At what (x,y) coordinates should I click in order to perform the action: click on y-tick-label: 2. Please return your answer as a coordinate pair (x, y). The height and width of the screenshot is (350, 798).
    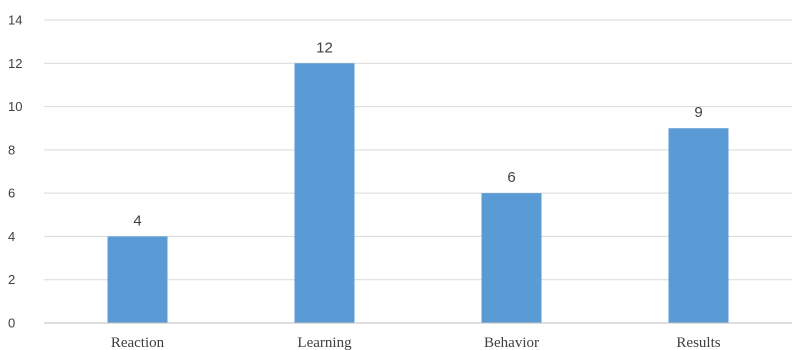
    Looking at the image, I should click on (11, 279).